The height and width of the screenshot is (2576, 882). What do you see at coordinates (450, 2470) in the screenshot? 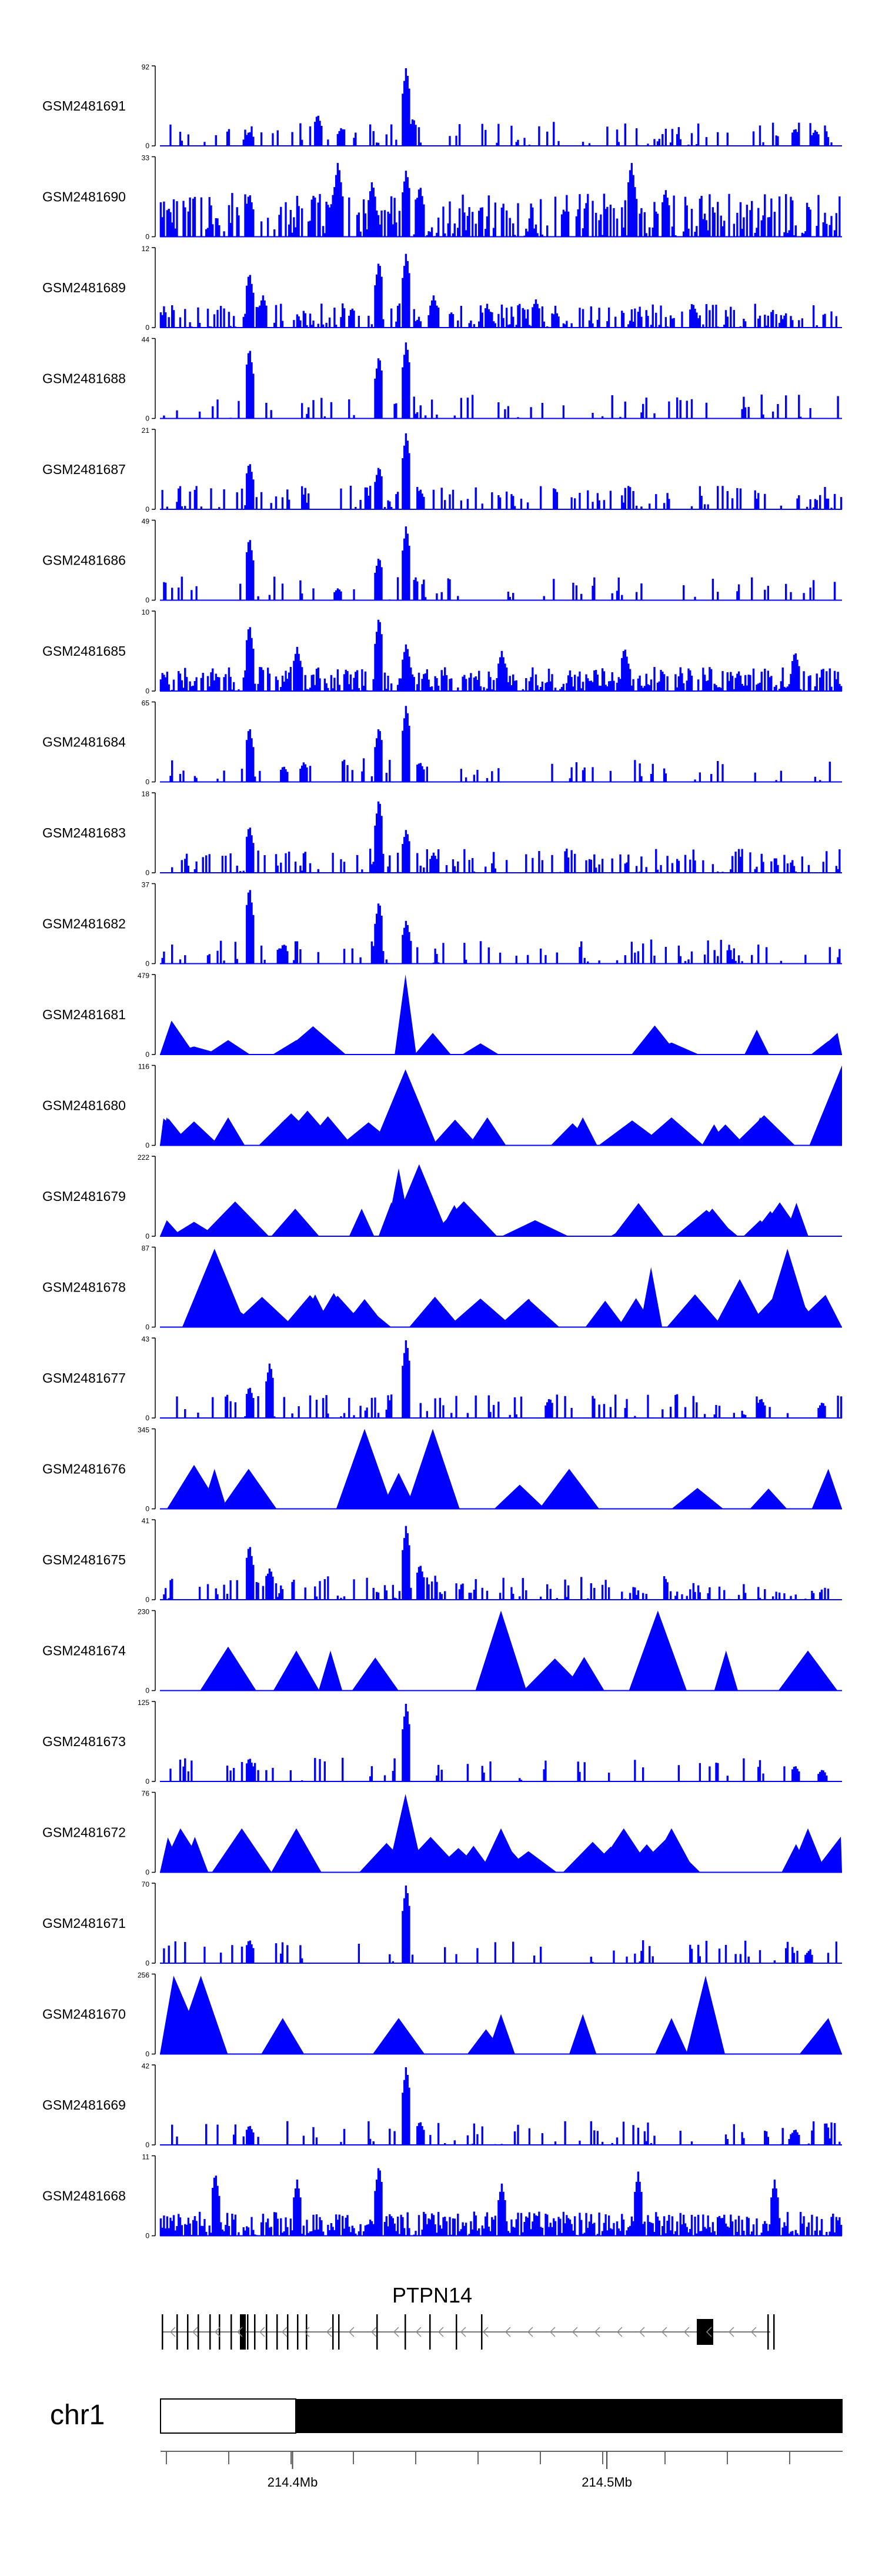
I see `ideogram-major-ticks: 214.4Mb 214.5Mb` at bounding box center [450, 2470].